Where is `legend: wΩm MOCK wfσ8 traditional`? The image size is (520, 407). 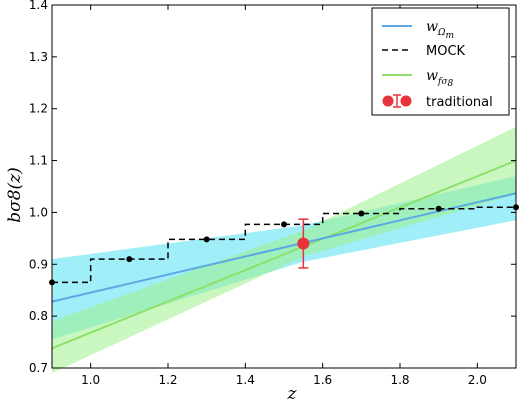 legend: wΩm MOCK wfσ8 traditional is located at coordinates (440, 61).